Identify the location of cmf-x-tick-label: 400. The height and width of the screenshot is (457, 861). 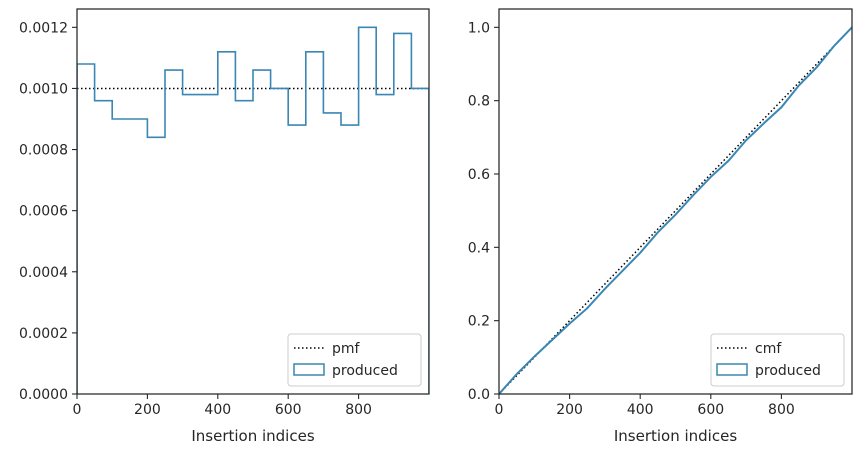
(640, 410).